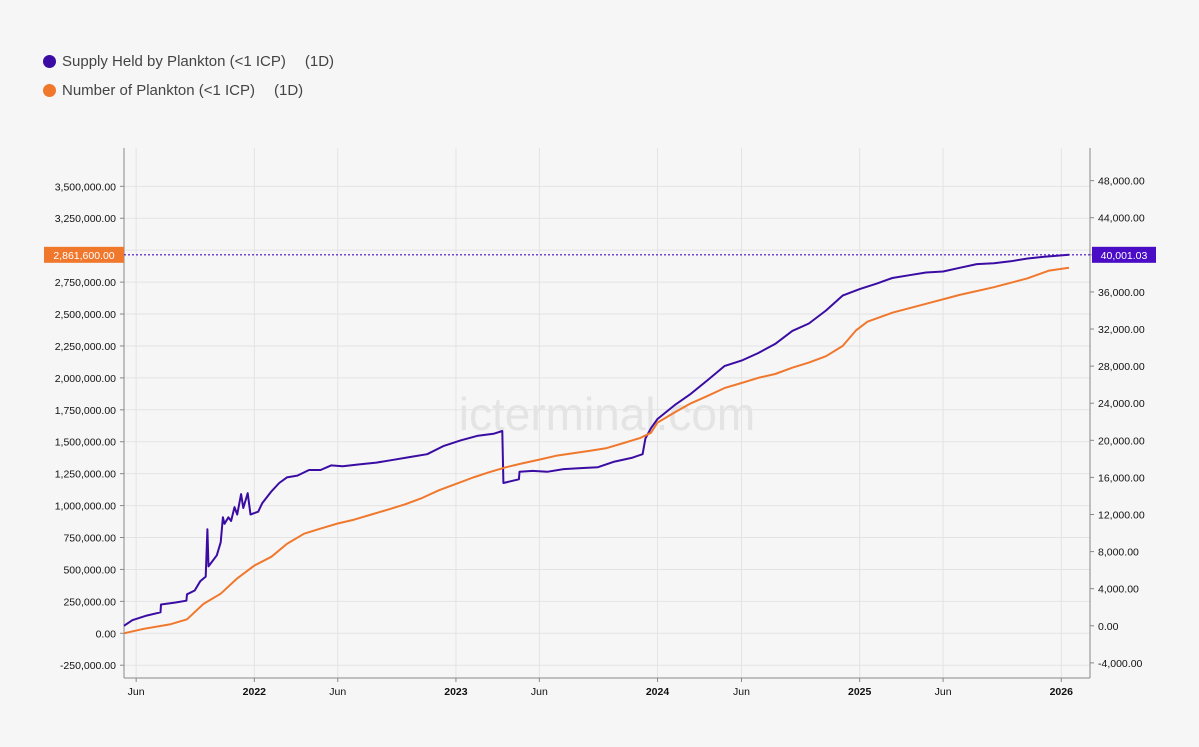 This screenshot has height=747, width=1199. I want to click on x-tick-label: 2024, so click(658, 692).